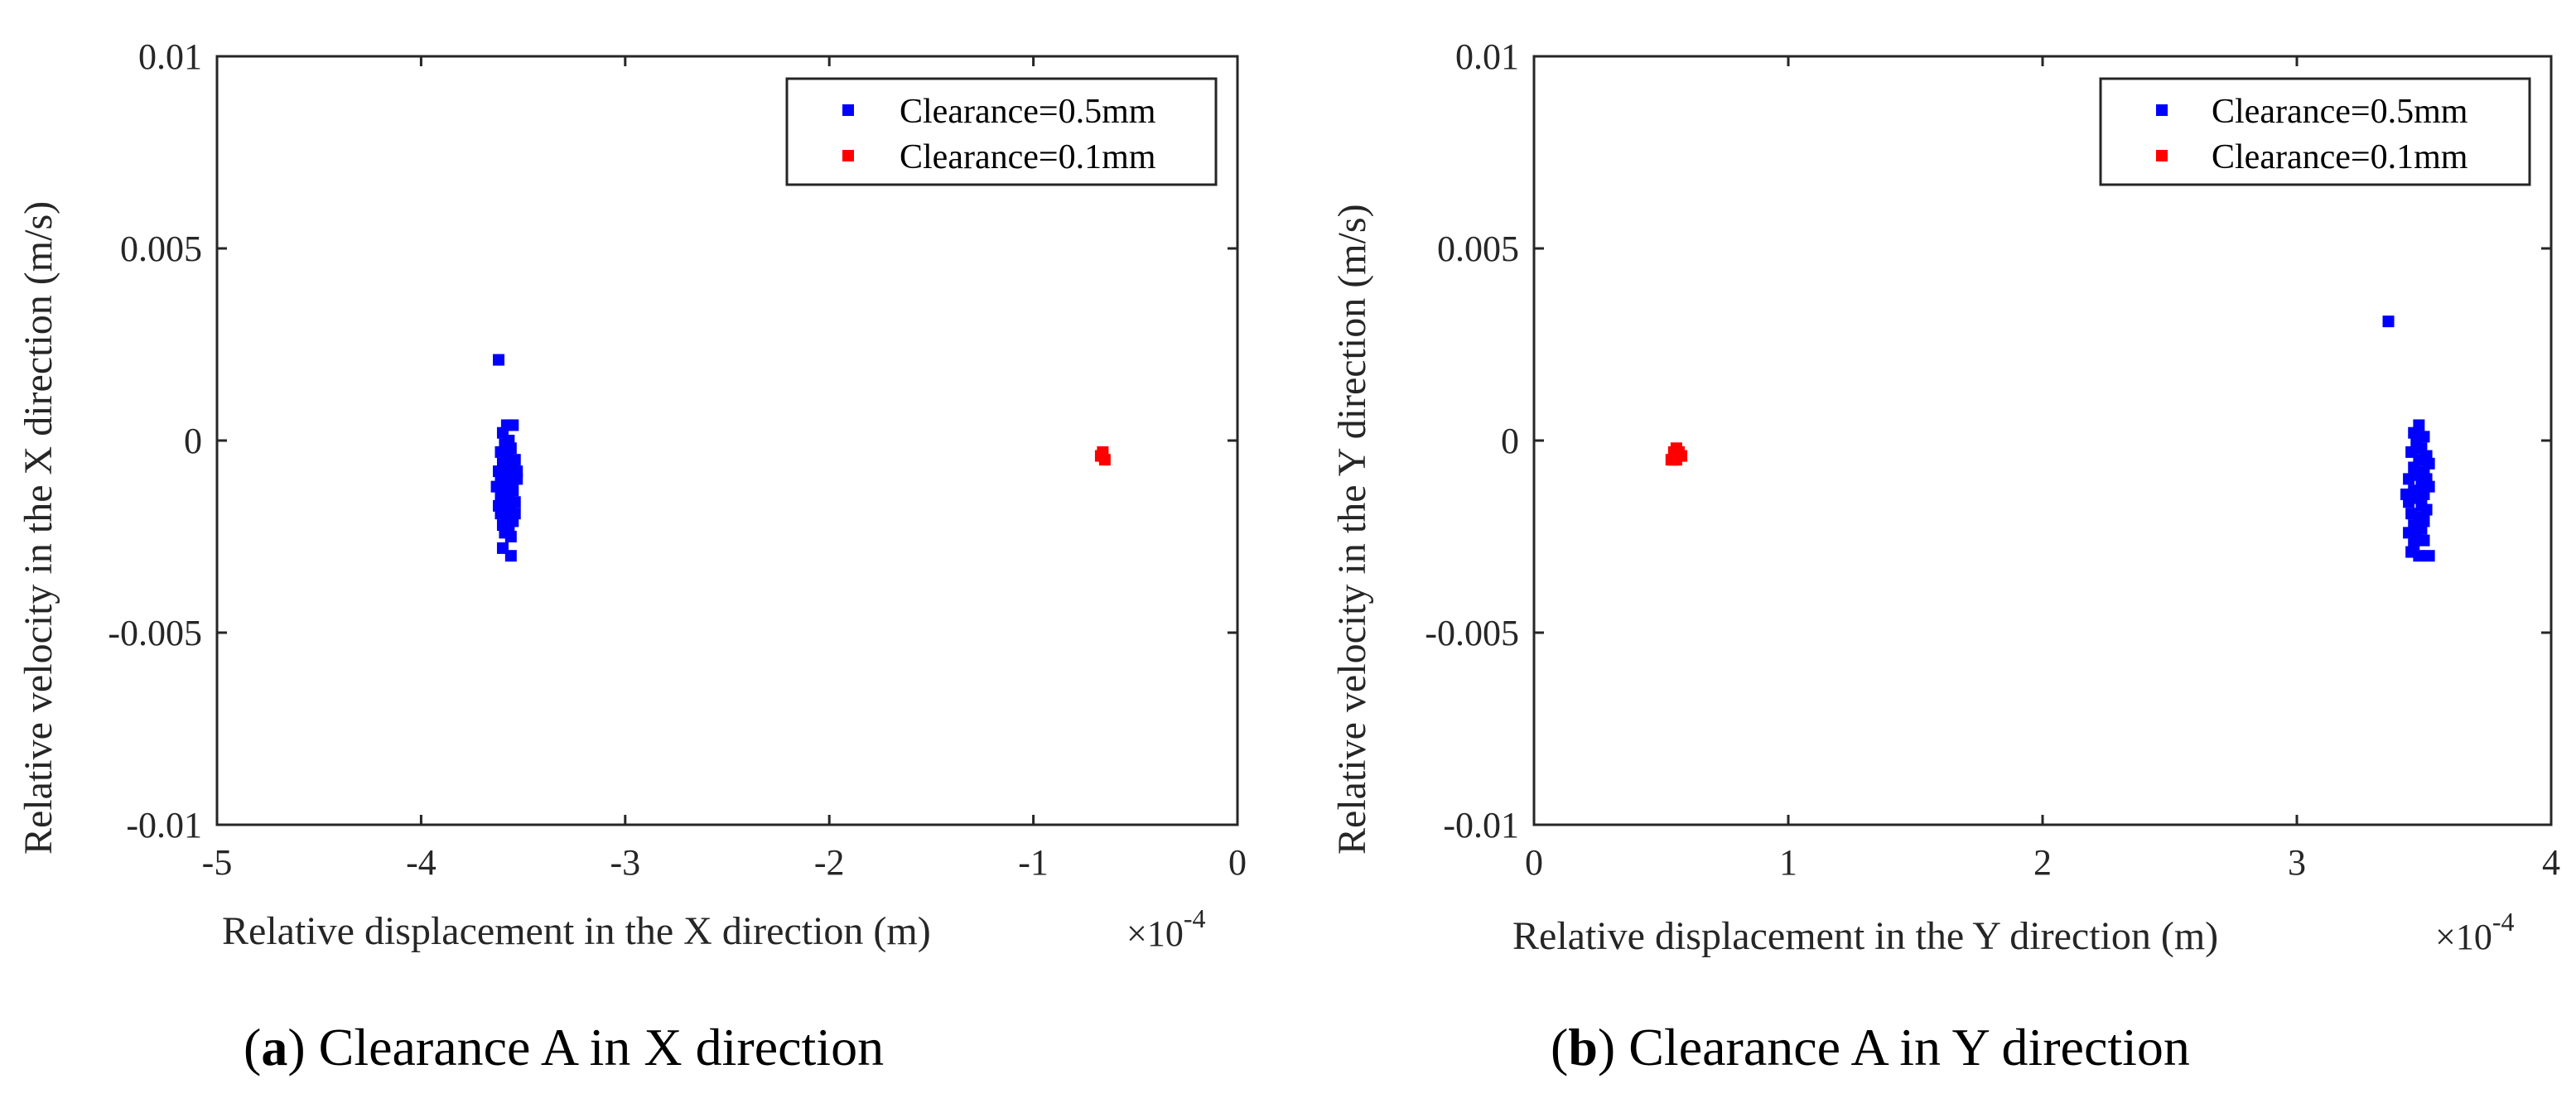  Describe the element at coordinates (193, 441) in the screenshot. I see `ytick-label-a-2: 0` at that location.